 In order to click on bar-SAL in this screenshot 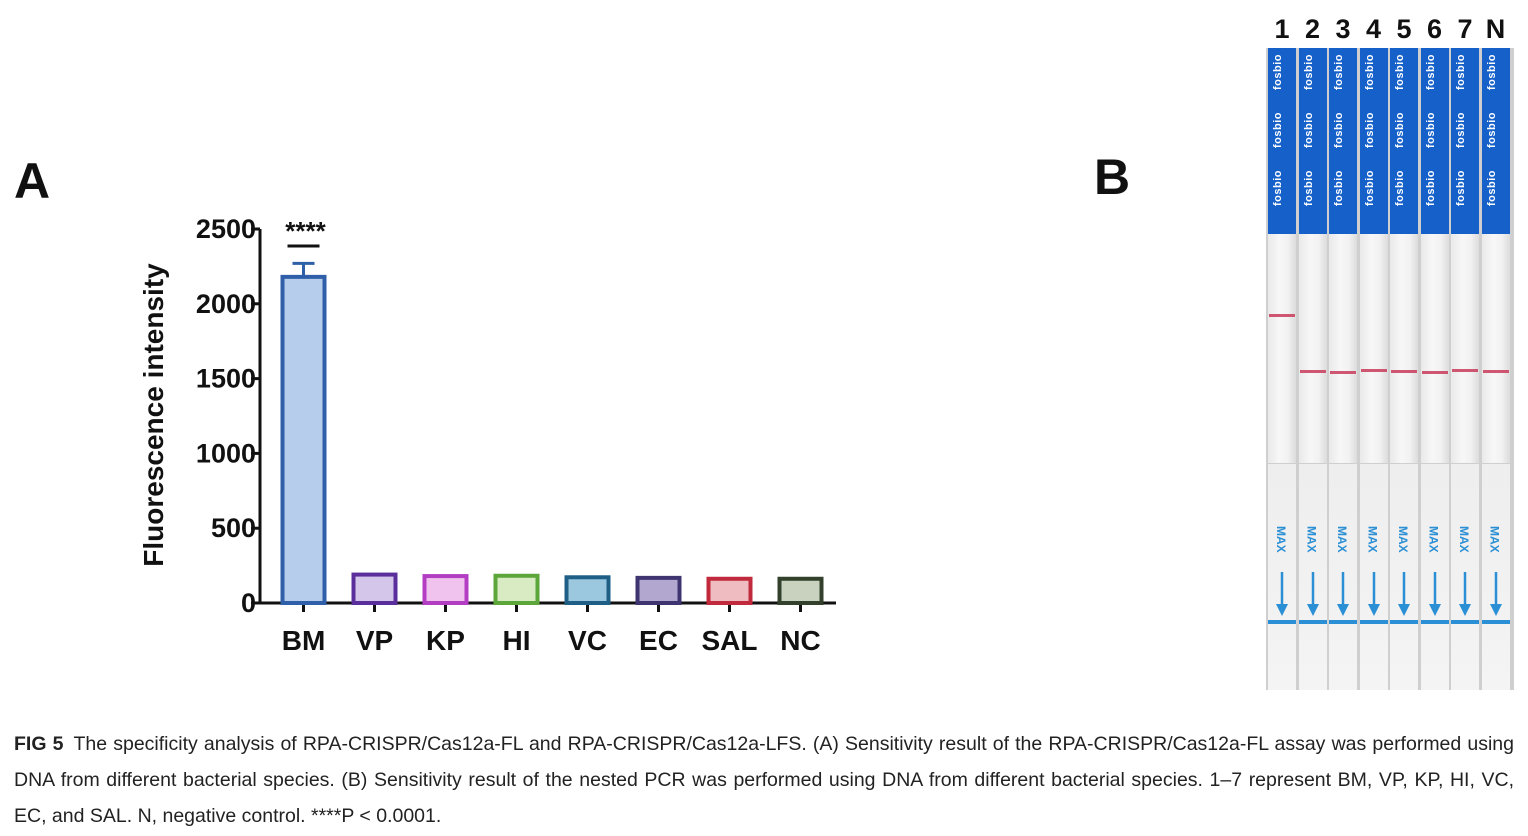, I will do `click(729, 590)`.